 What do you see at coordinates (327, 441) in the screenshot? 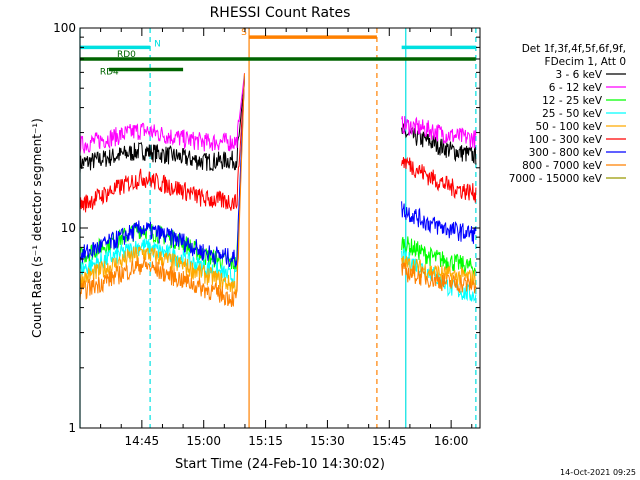
I see `x-tick-label-3: 15:30` at bounding box center [327, 441].